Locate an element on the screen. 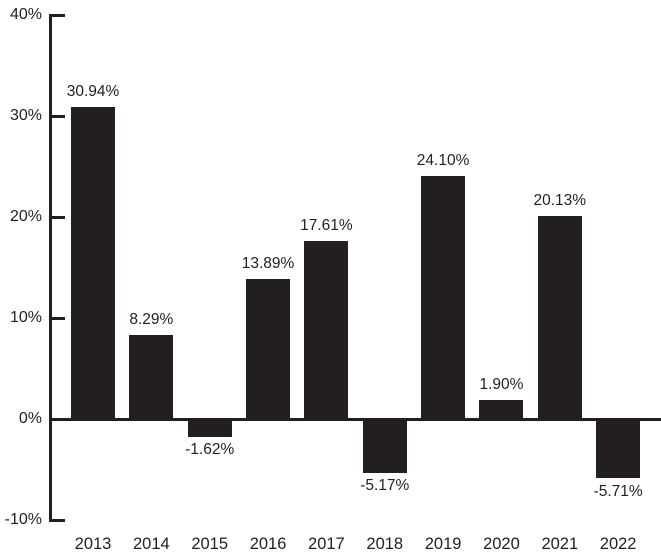 This screenshot has width=661, height=559. x-tick-label: 2017 is located at coordinates (326, 544).